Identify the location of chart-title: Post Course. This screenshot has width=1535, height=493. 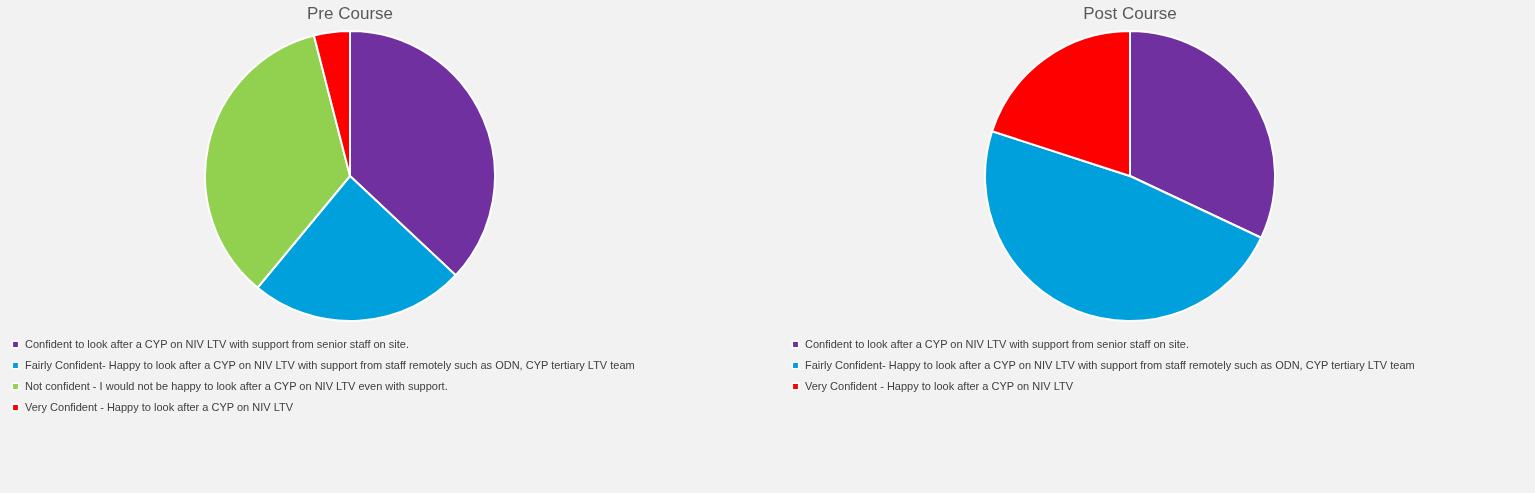
(1130, 13).